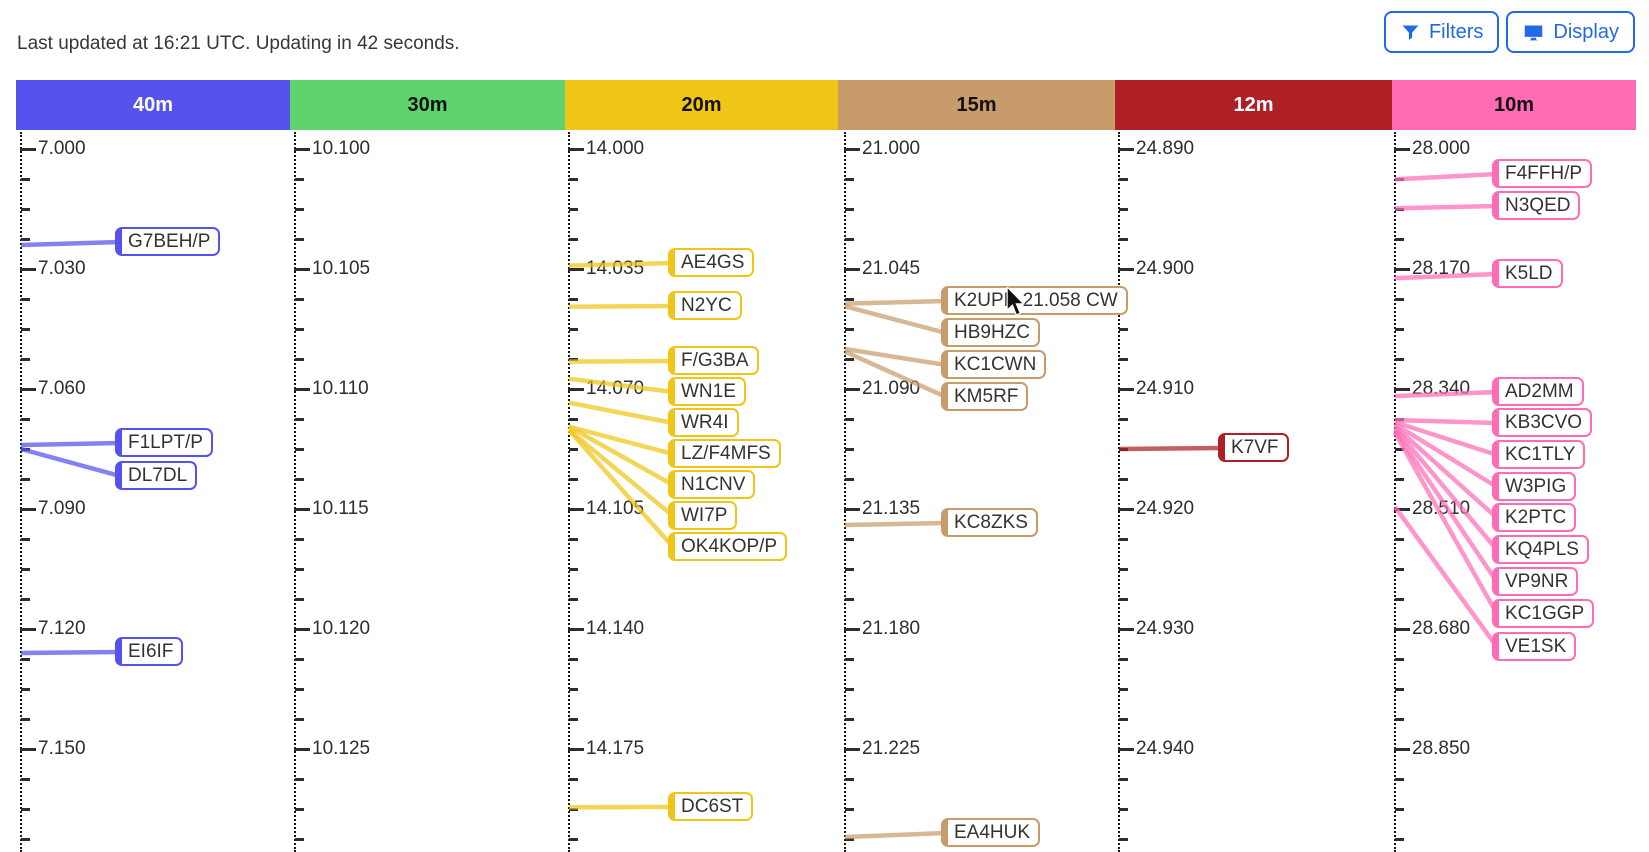 The width and height of the screenshot is (1649, 852). I want to click on tick-label: 14.140, so click(615, 628).